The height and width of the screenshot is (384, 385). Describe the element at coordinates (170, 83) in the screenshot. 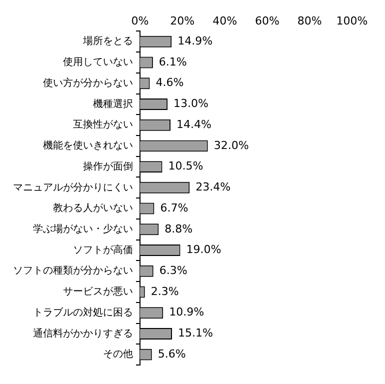

I see `data-label: 4.6%` at that location.